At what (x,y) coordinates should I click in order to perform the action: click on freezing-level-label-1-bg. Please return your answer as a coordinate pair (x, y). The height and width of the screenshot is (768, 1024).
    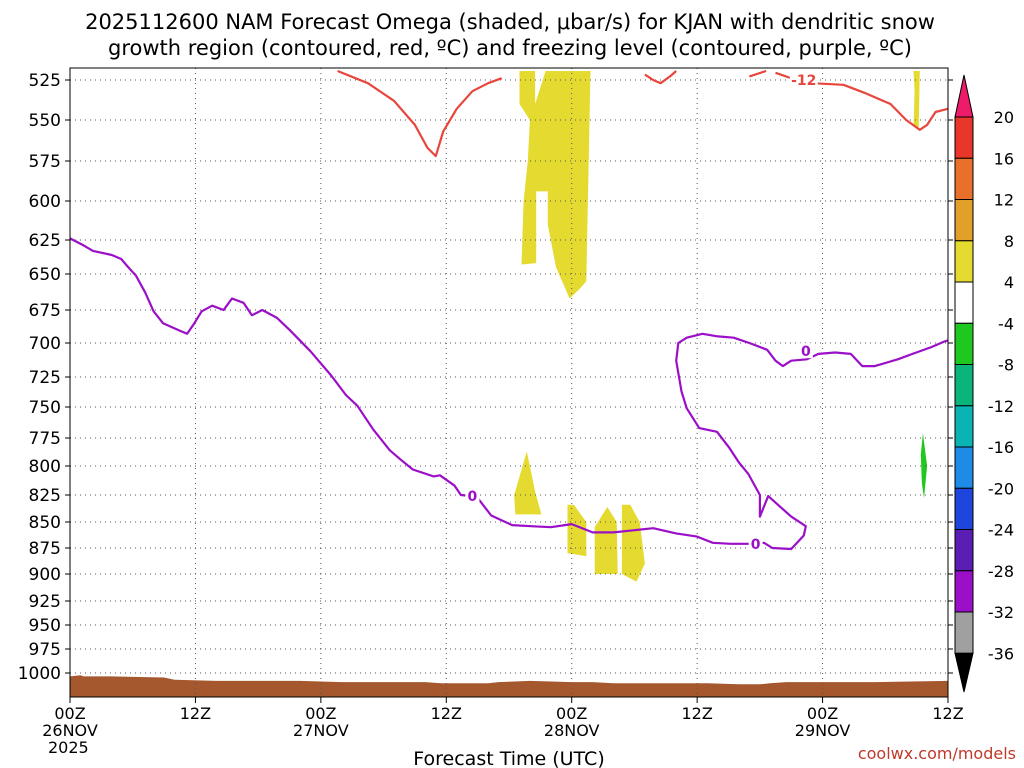
    Looking at the image, I should click on (755, 543).